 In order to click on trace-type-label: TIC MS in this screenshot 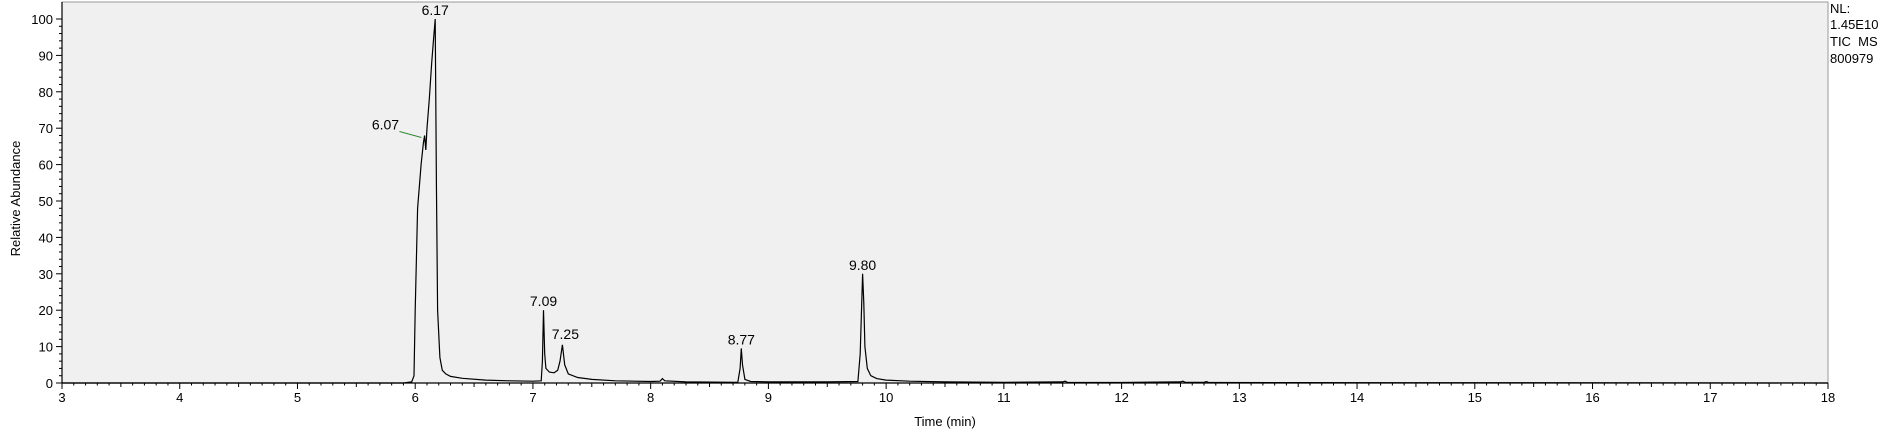, I will do `click(1854, 41)`.